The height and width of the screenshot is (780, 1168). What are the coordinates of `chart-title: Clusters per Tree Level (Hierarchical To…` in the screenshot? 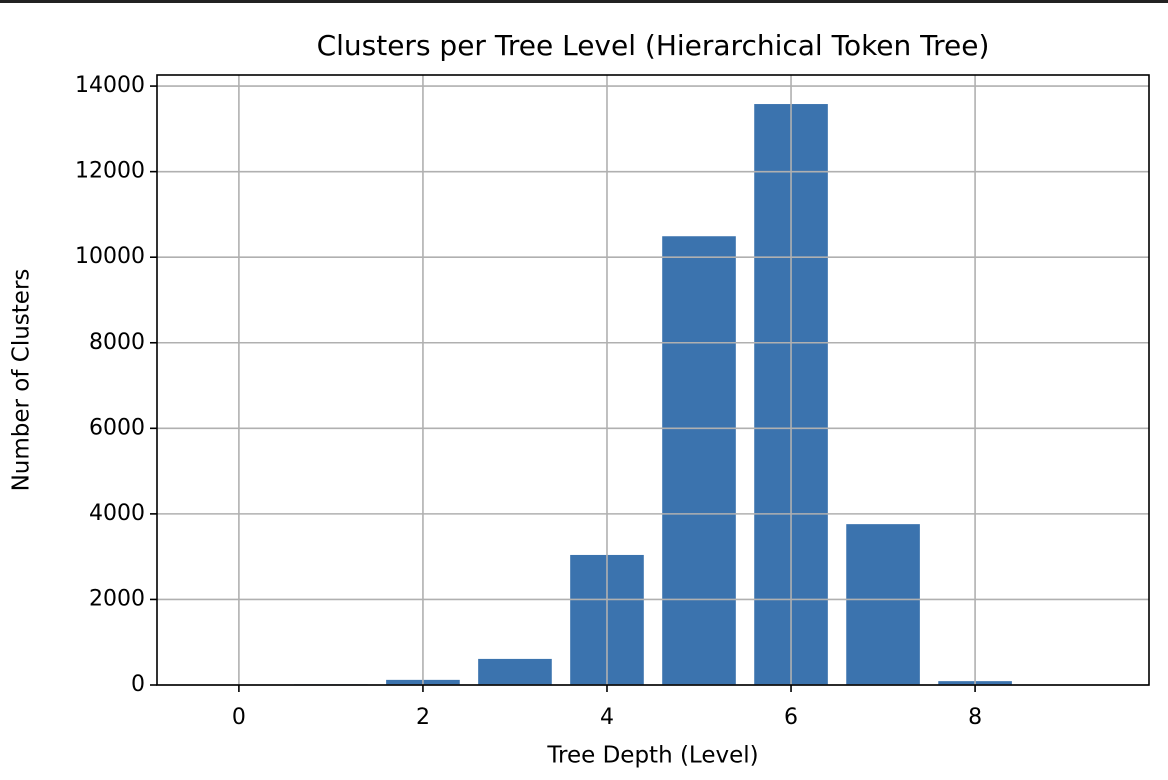 It's located at (653, 45).